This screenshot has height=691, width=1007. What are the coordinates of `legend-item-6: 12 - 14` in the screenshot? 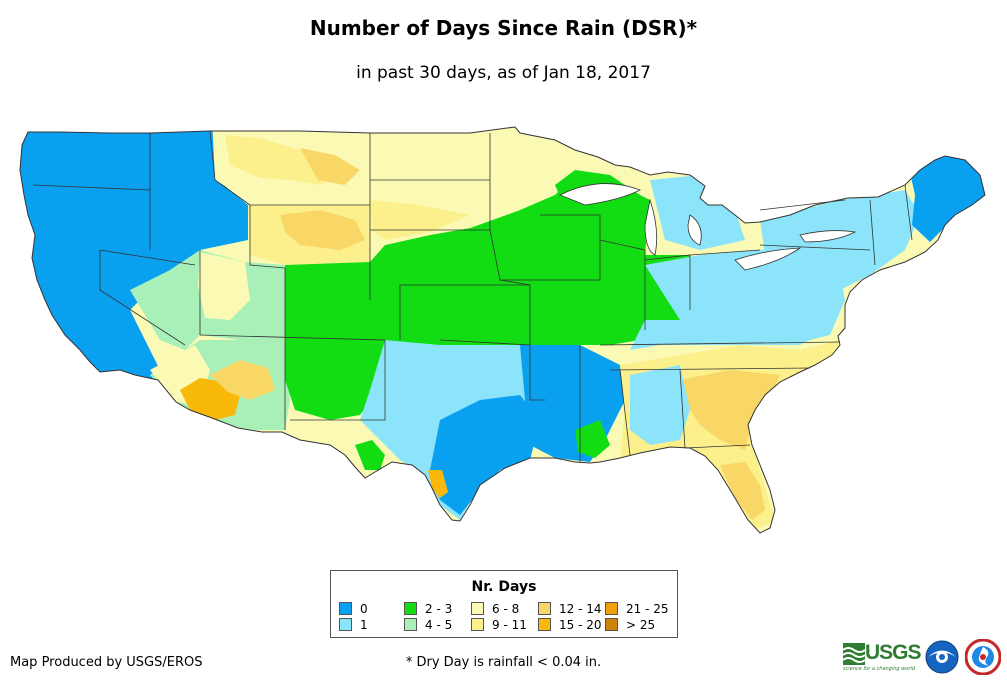 It's located at (570, 609).